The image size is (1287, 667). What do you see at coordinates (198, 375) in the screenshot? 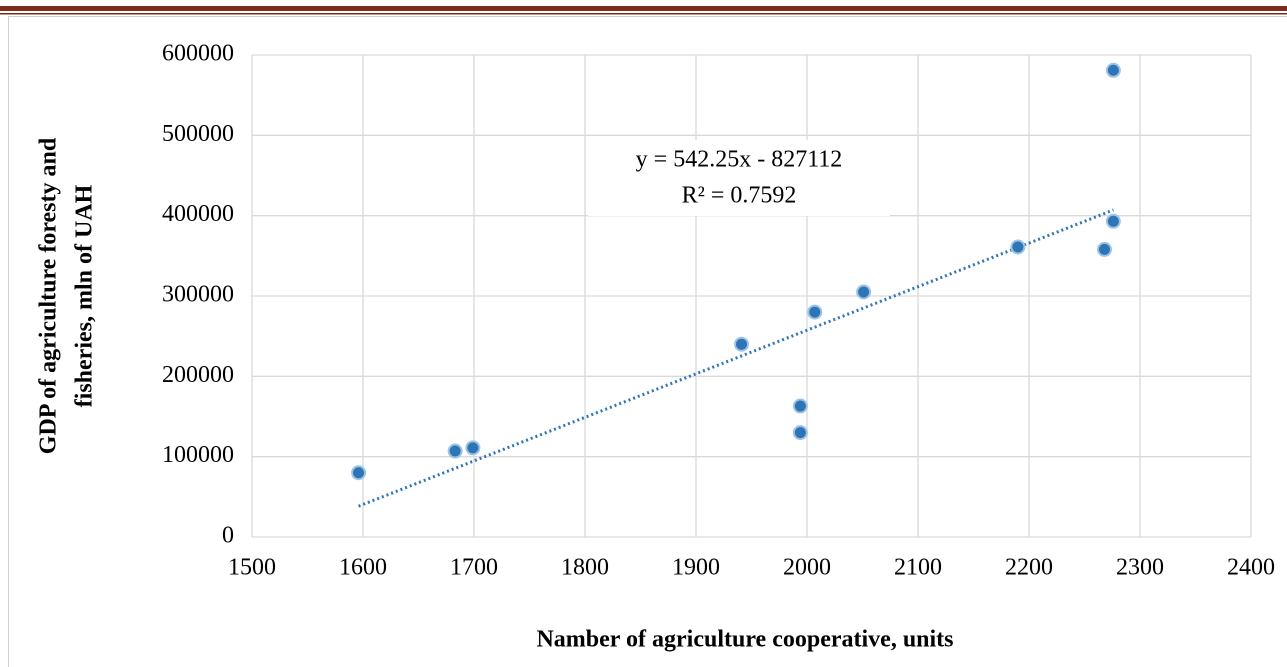
I see `y-tick-label: 200000` at bounding box center [198, 375].